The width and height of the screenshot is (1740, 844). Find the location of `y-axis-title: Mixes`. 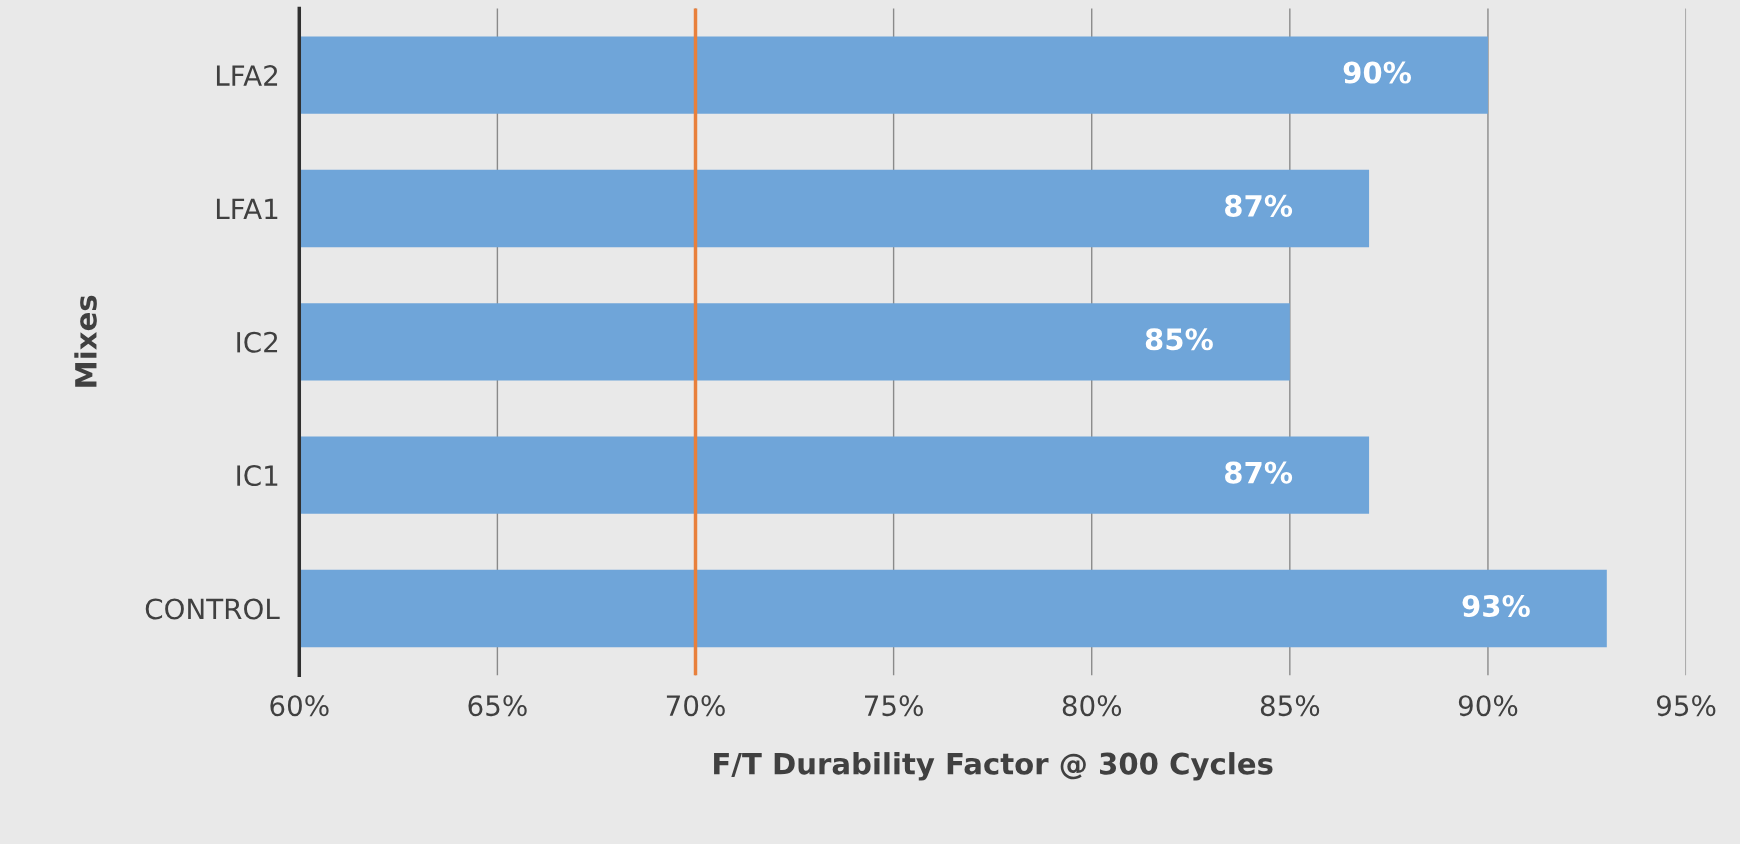

y-axis-title: Mixes is located at coordinates (85, 341).